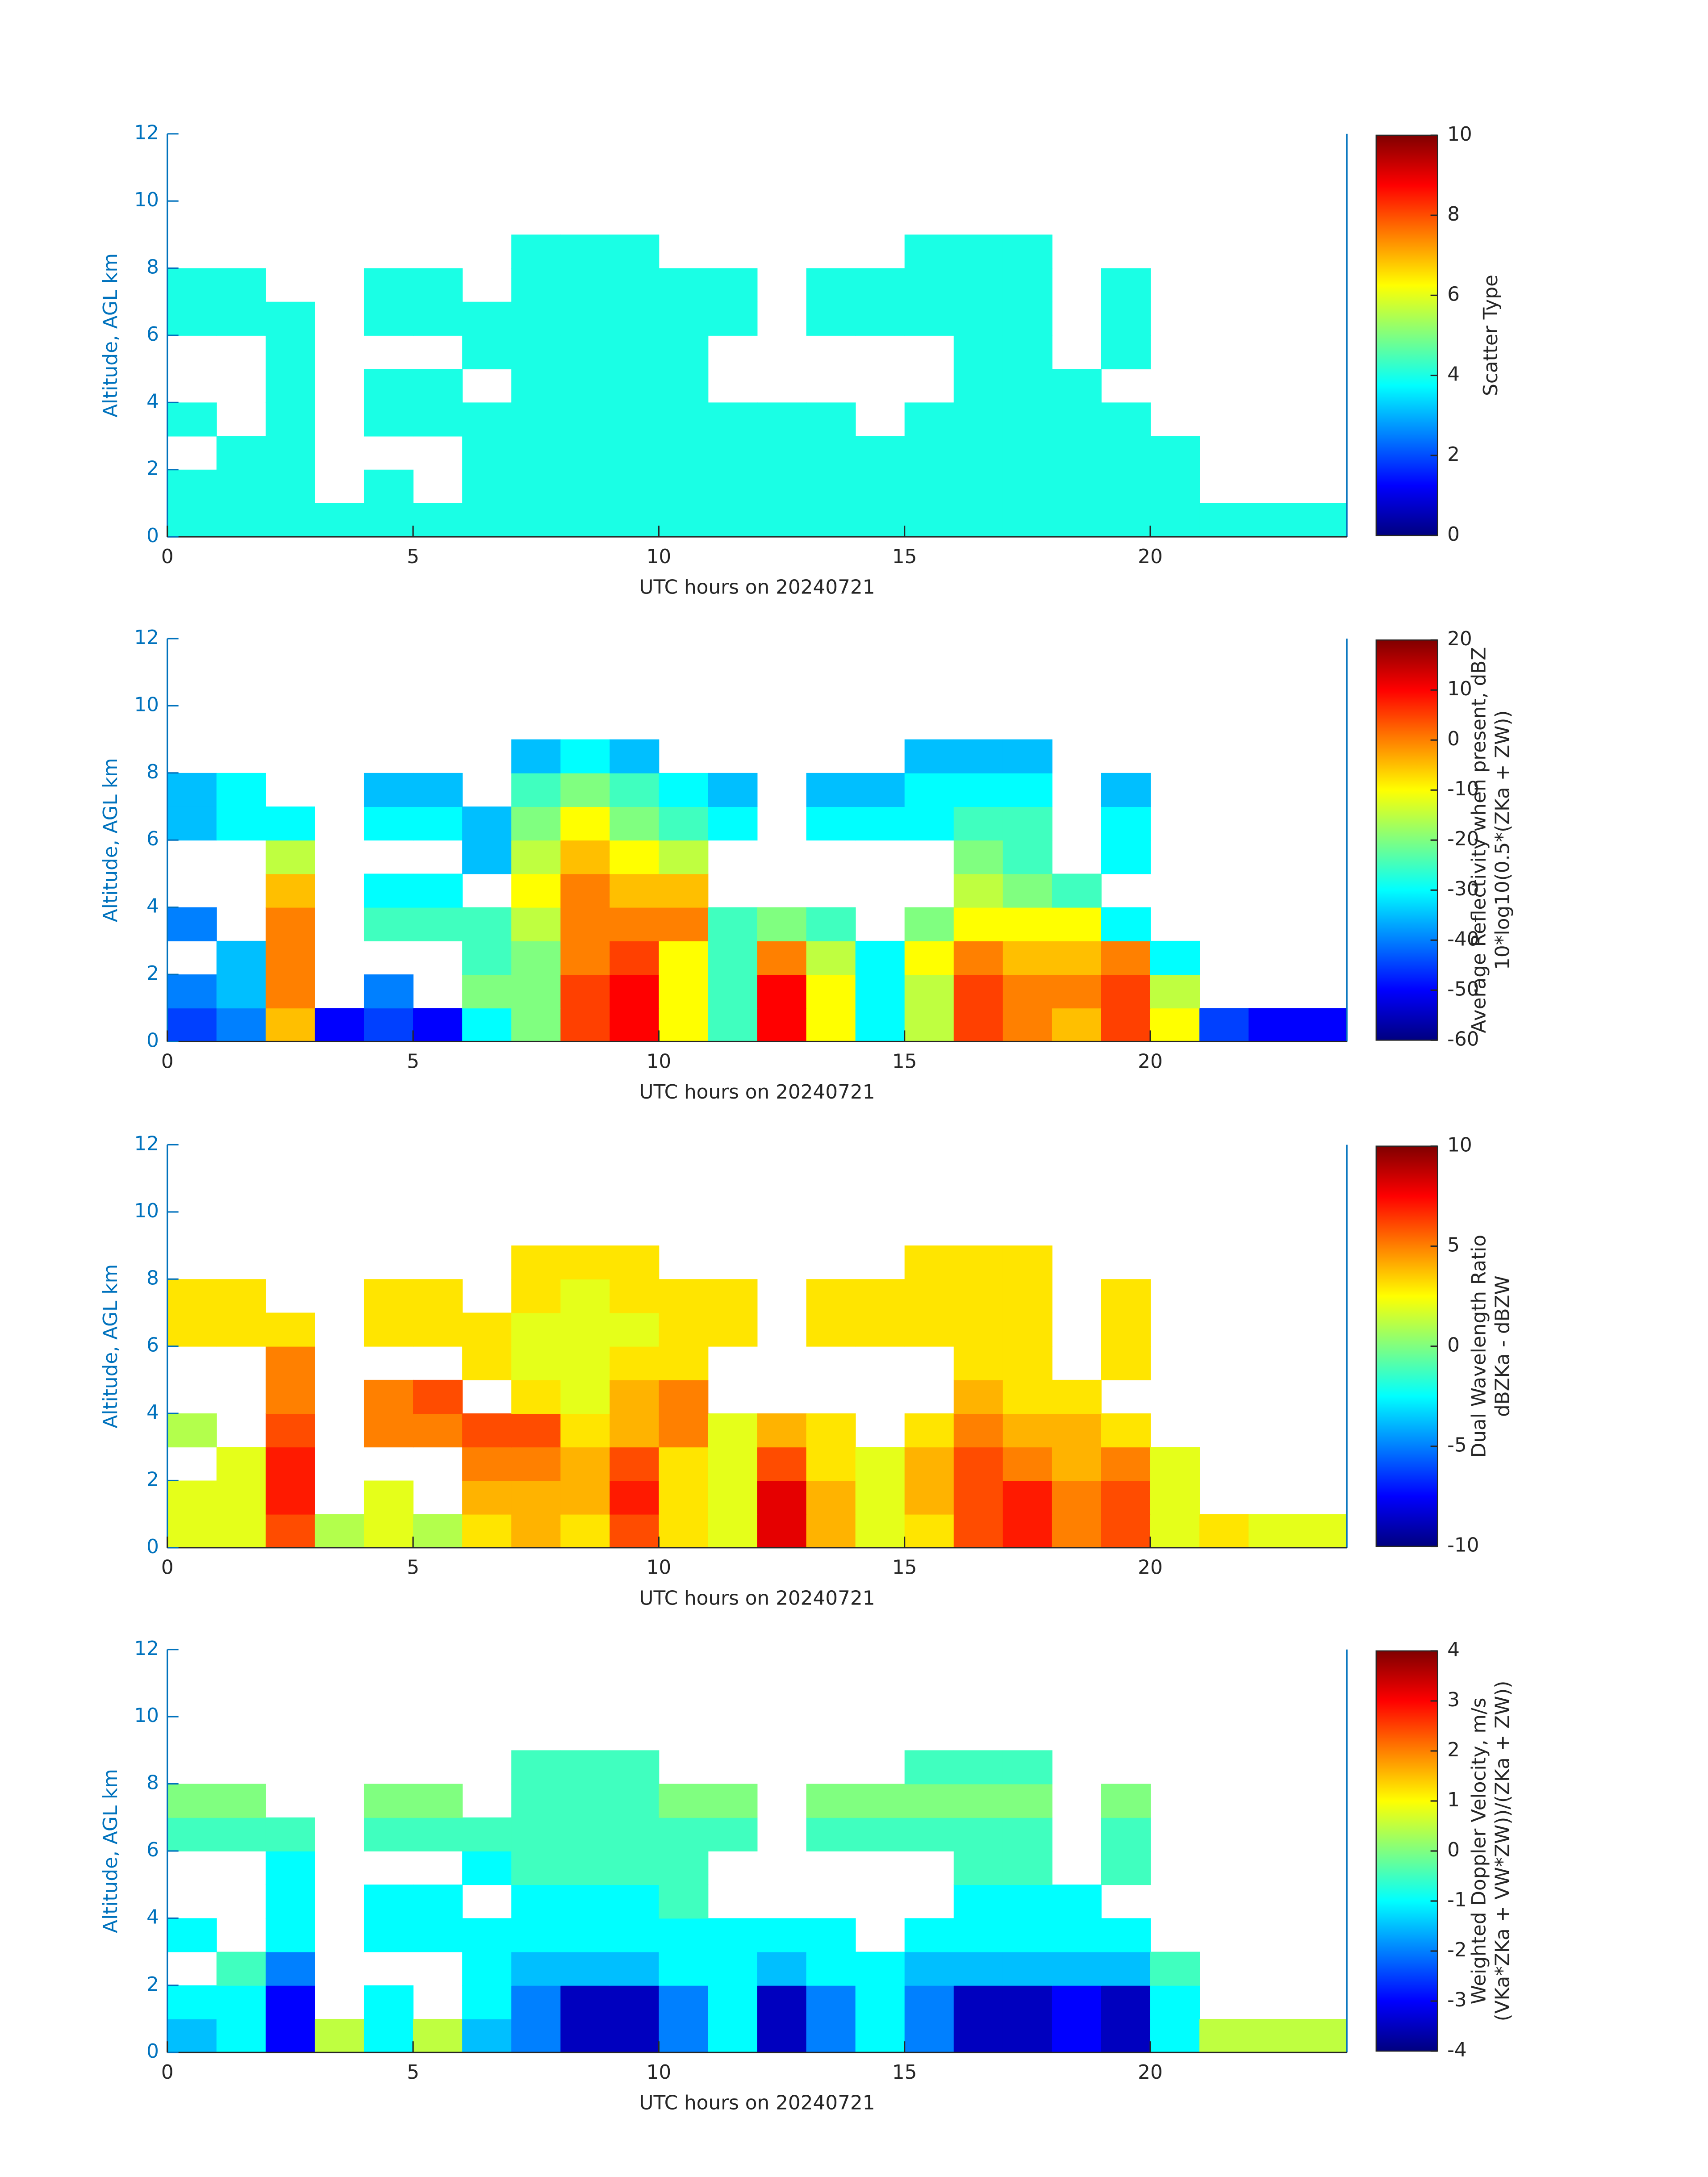 The height and width of the screenshot is (2177, 1708). What do you see at coordinates (110, 1851) in the screenshot?
I see `y-axis-label: Altitude, AGL km` at bounding box center [110, 1851].